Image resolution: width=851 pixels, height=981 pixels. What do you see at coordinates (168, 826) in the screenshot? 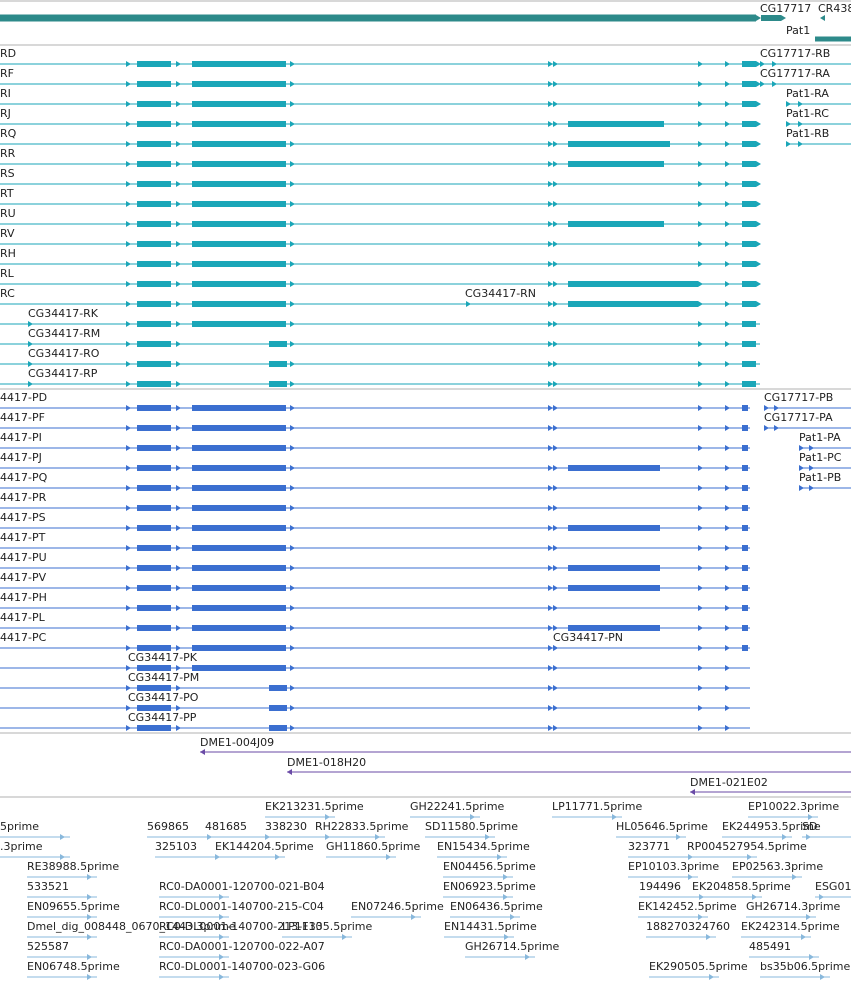
I see `est-label-1: 569865` at bounding box center [168, 826].